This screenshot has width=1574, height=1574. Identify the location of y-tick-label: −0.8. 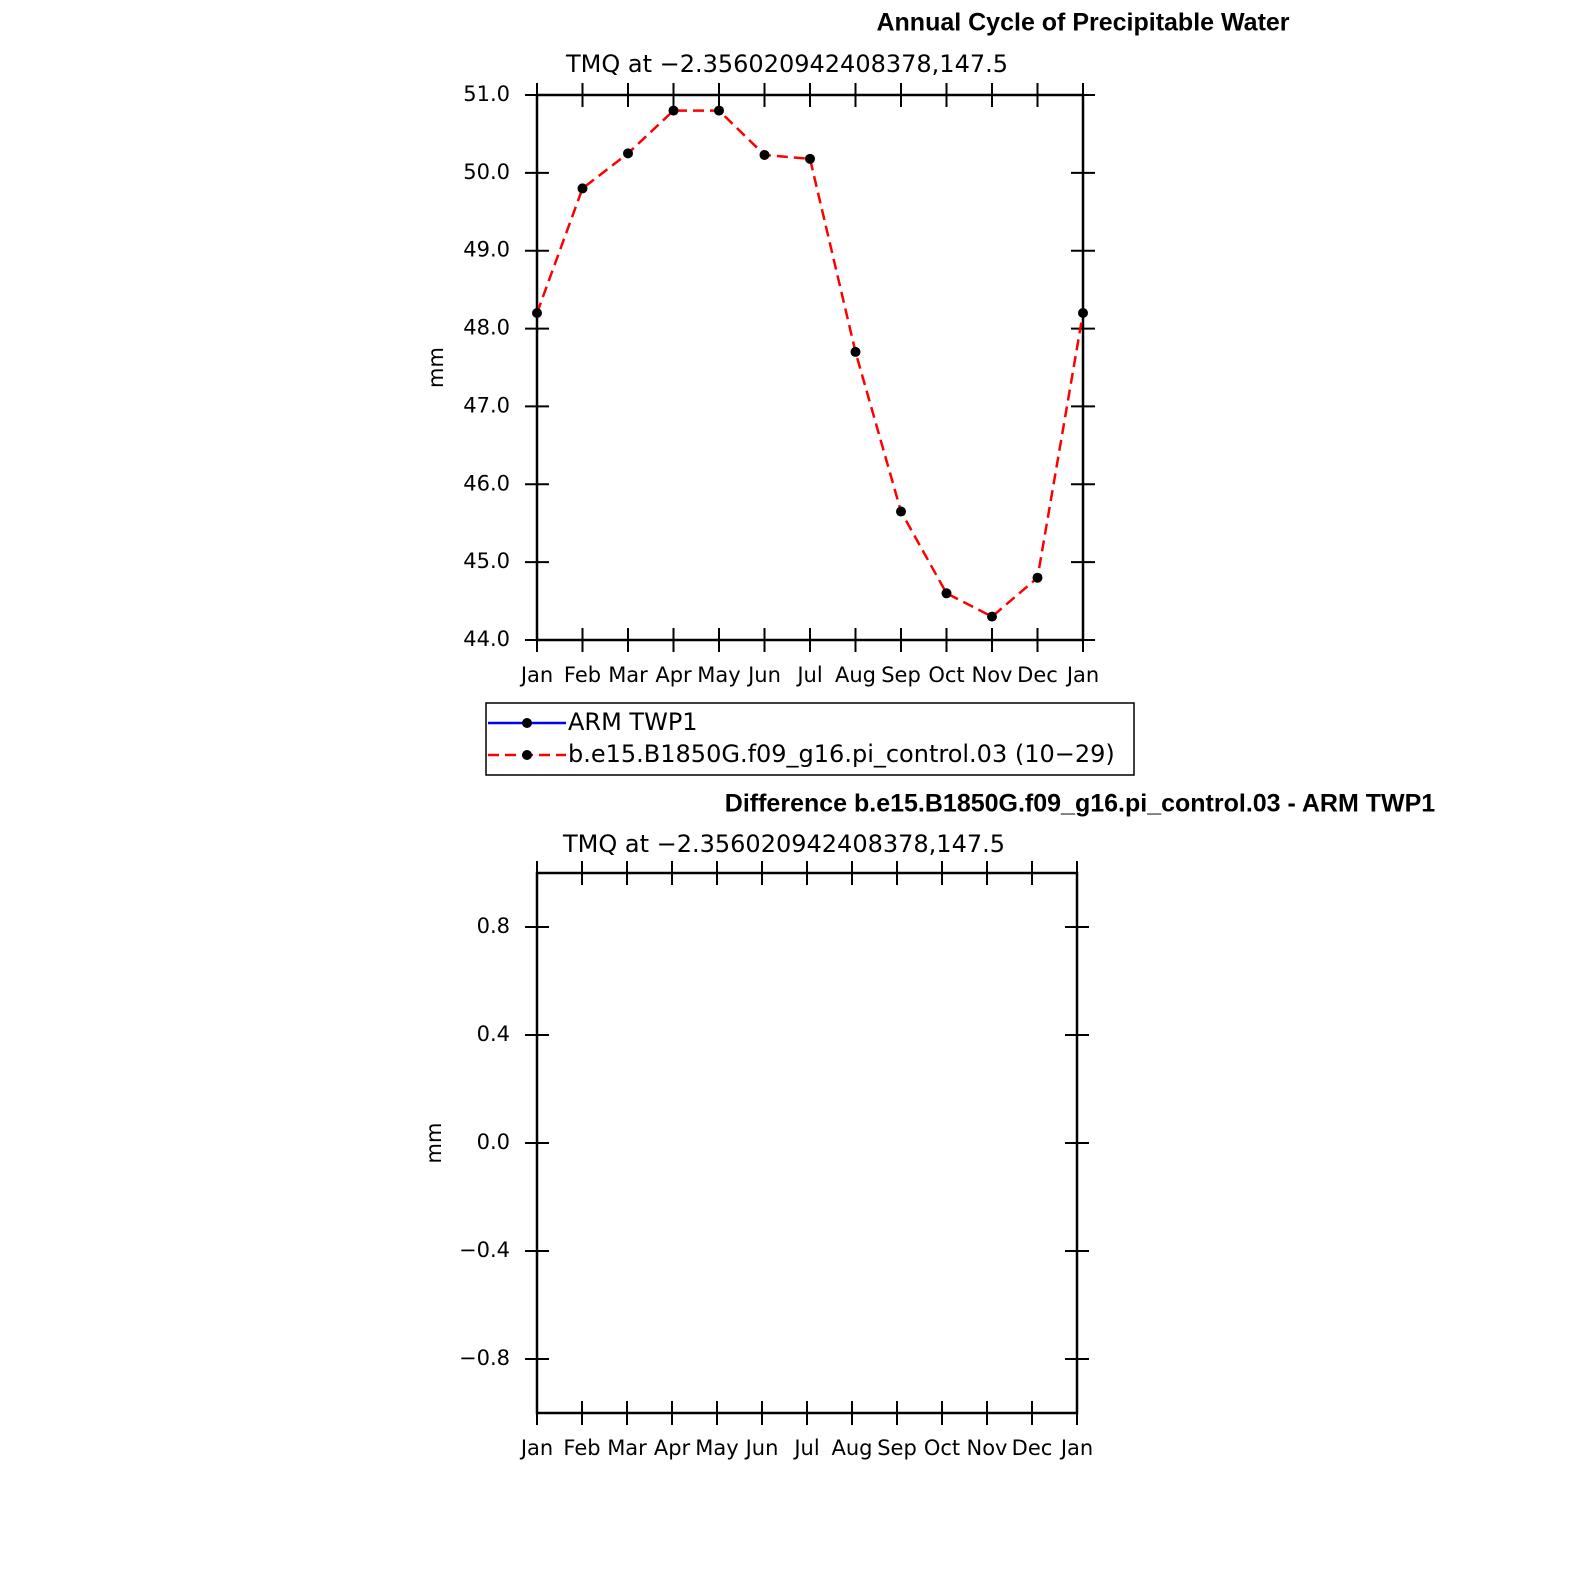
(484, 1358).